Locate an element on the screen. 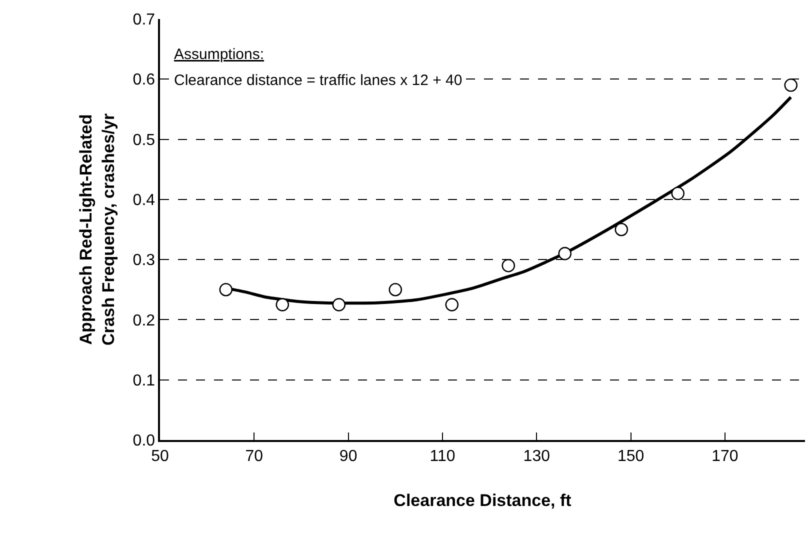 This screenshot has height=554, width=807. x-tick-label: 90 is located at coordinates (348, 456).